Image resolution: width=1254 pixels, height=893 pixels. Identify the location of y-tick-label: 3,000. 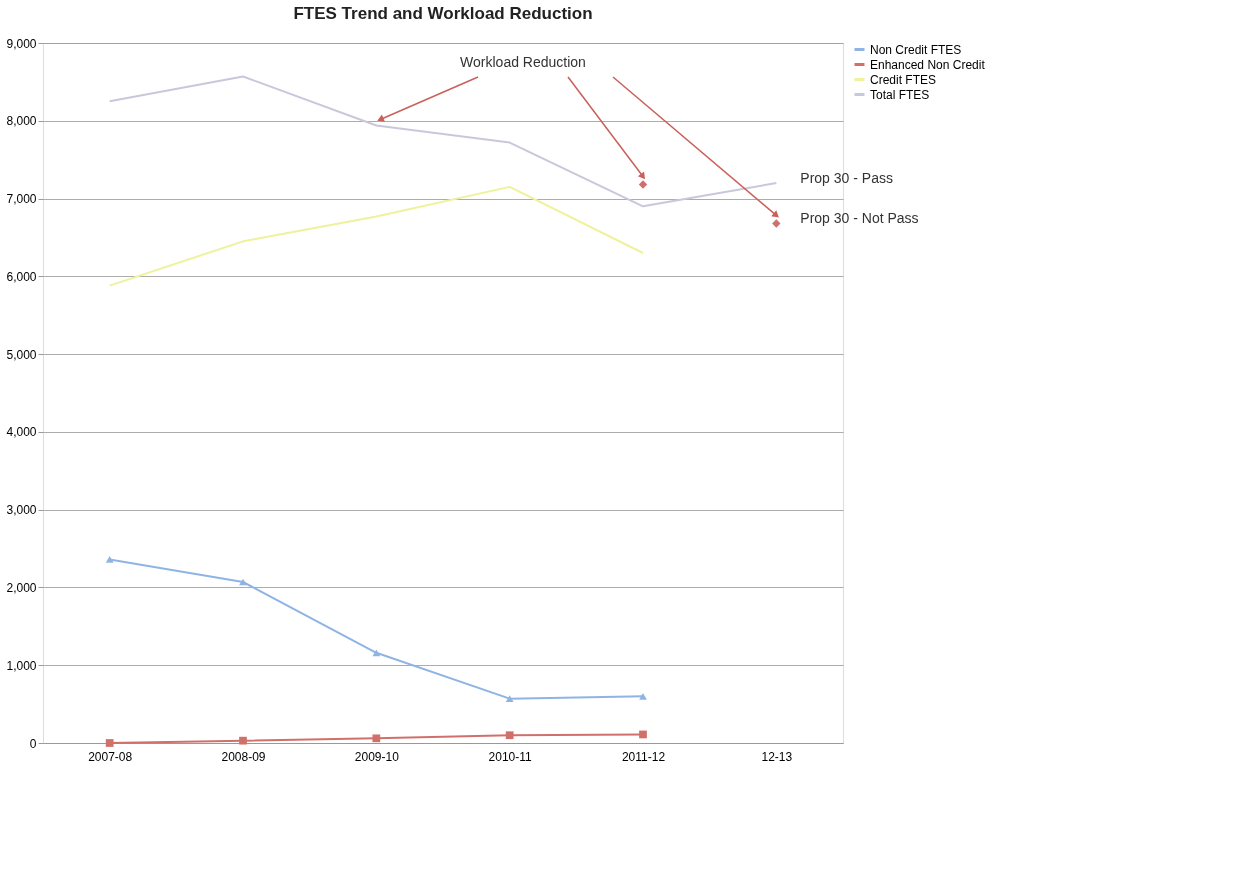
(21, 510).